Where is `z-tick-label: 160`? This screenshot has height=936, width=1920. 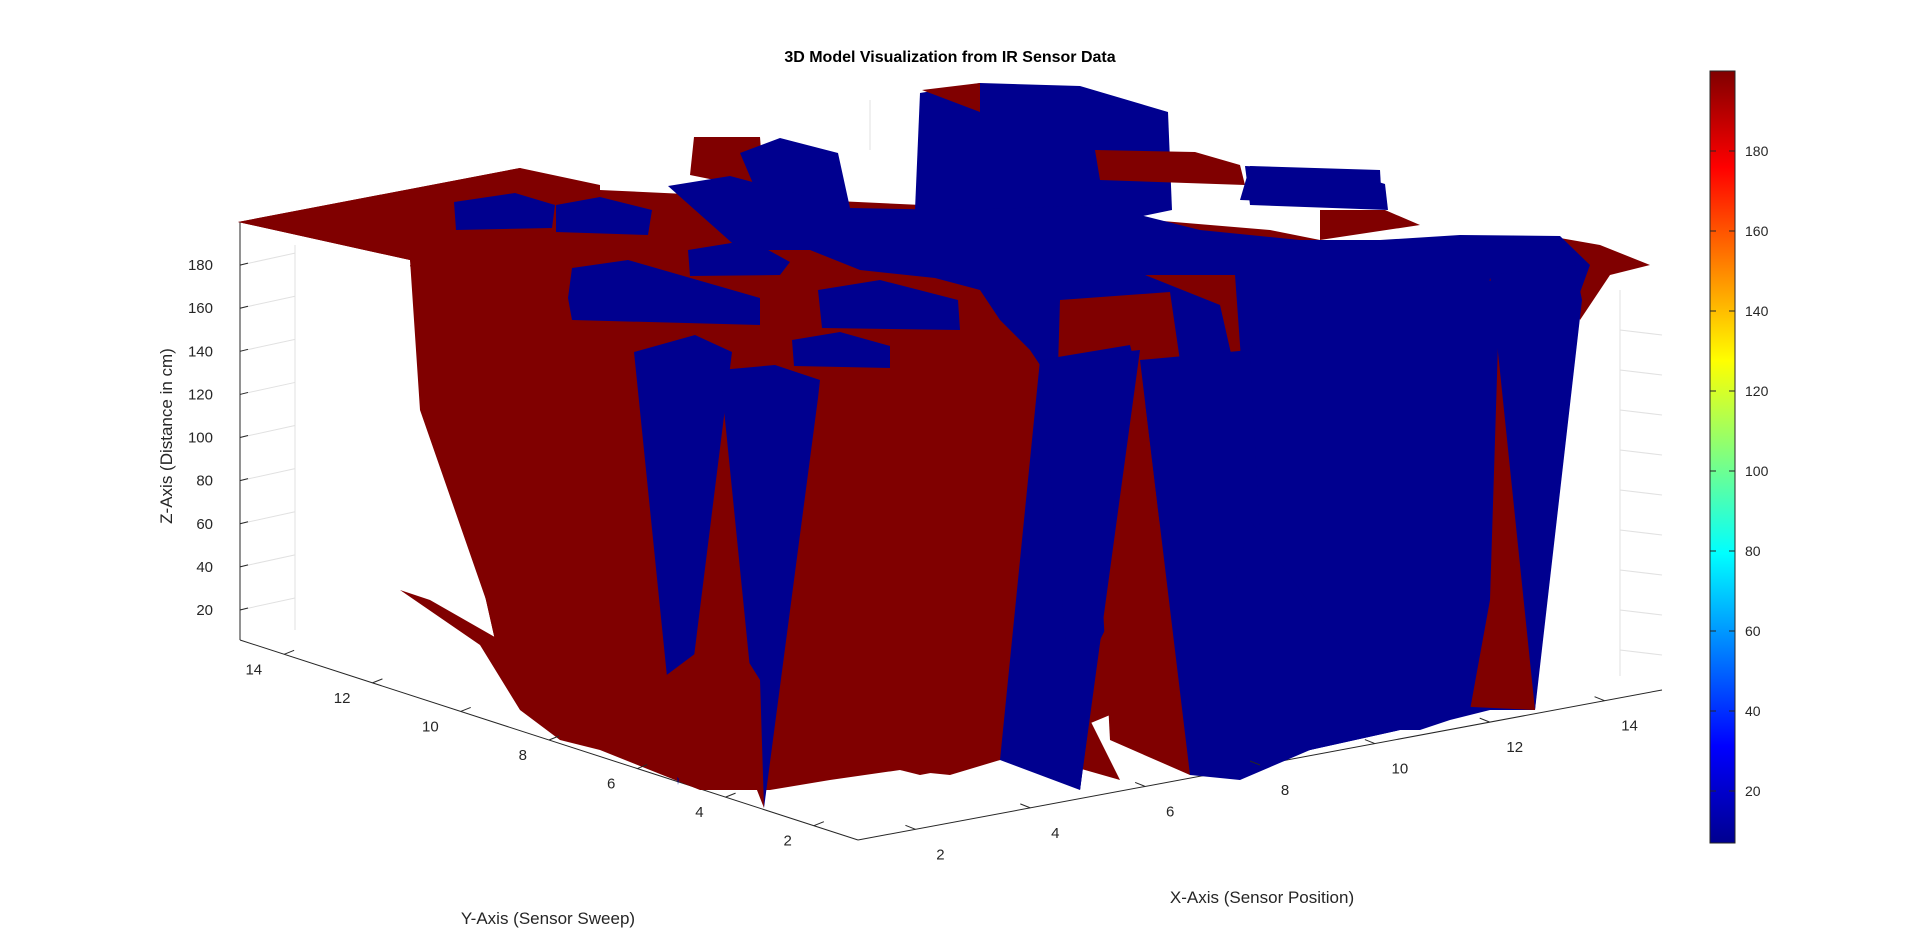 z-tick-label: 160 is located at coordinates (200, 308).